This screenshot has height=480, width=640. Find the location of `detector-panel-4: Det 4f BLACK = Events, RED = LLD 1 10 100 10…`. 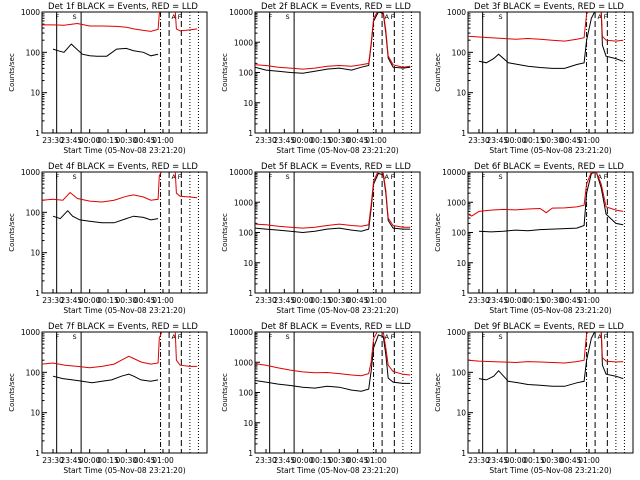

detector-panel-4: Det 4f BLACK = Events, RED = LLD 1 10 100 10… is located at coordinates (108, 238).